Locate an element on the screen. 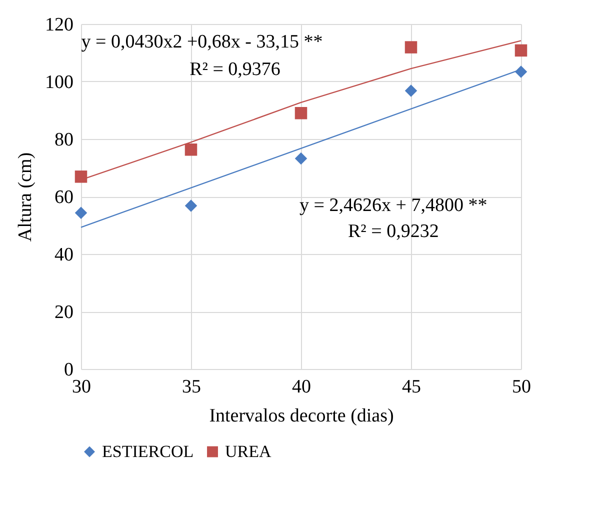  x-tick-label: 45 is located at coordinates (411, 387).